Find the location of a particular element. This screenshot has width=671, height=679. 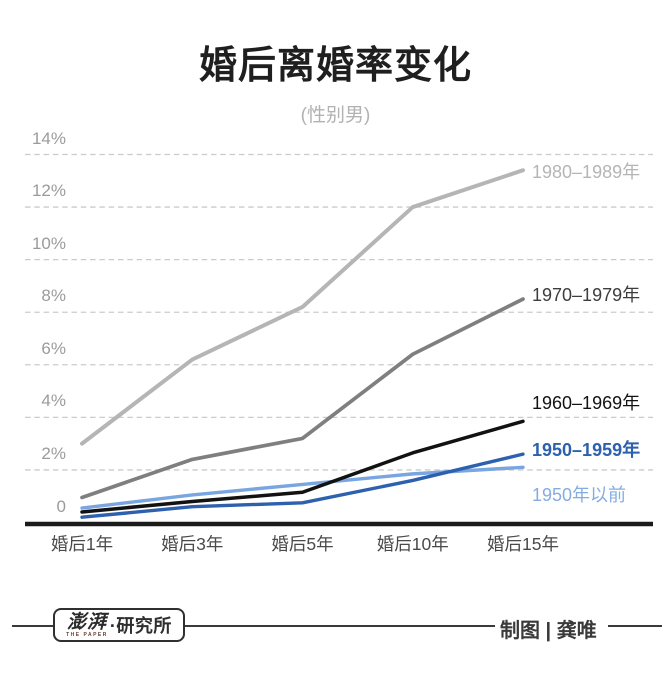

series-label-1960–1969年: 1960–1969年 is located at coordinates (586, 403).